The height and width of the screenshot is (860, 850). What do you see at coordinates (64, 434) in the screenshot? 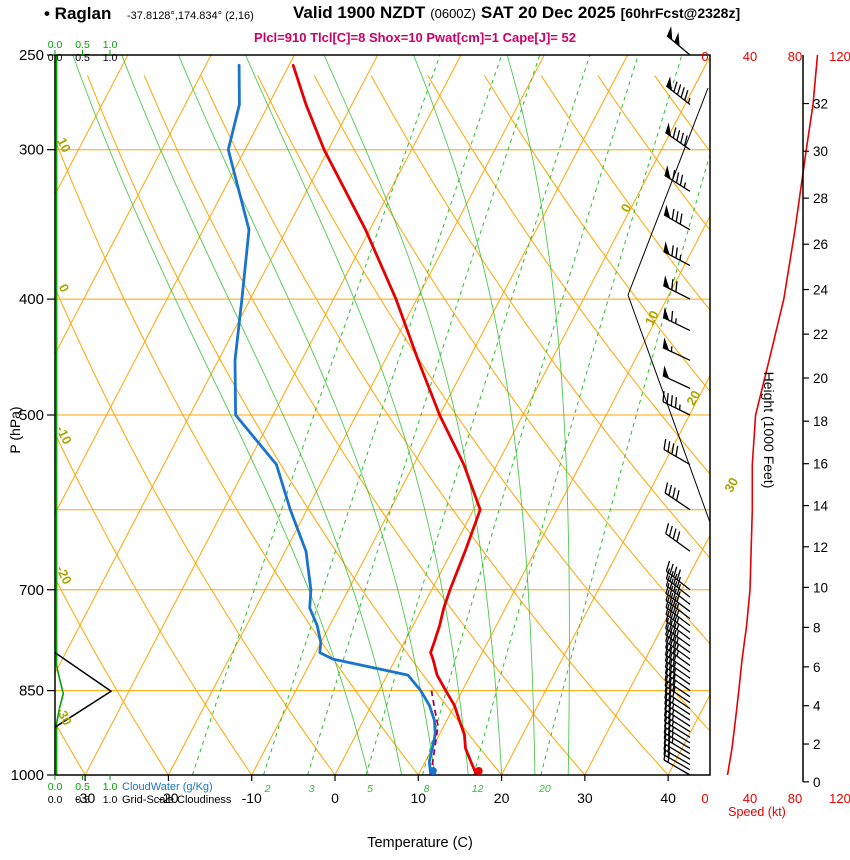
I see `dry-adiabat-label: -10` at bounding box center [64, 434].